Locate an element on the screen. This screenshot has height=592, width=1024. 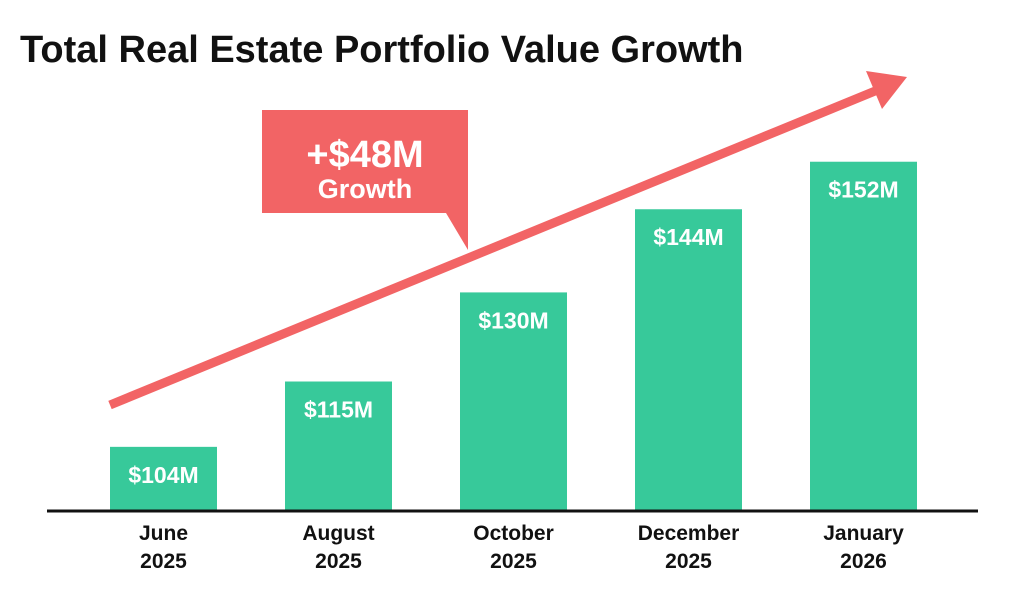
data-label: $144M is located at coordinates (688, 237).